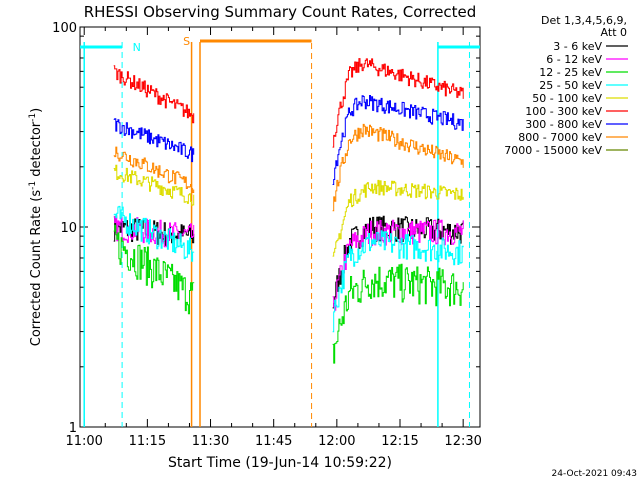 The image size is (640, 480). I want to click on series-50-100-kev-part2, so click(398, 218).